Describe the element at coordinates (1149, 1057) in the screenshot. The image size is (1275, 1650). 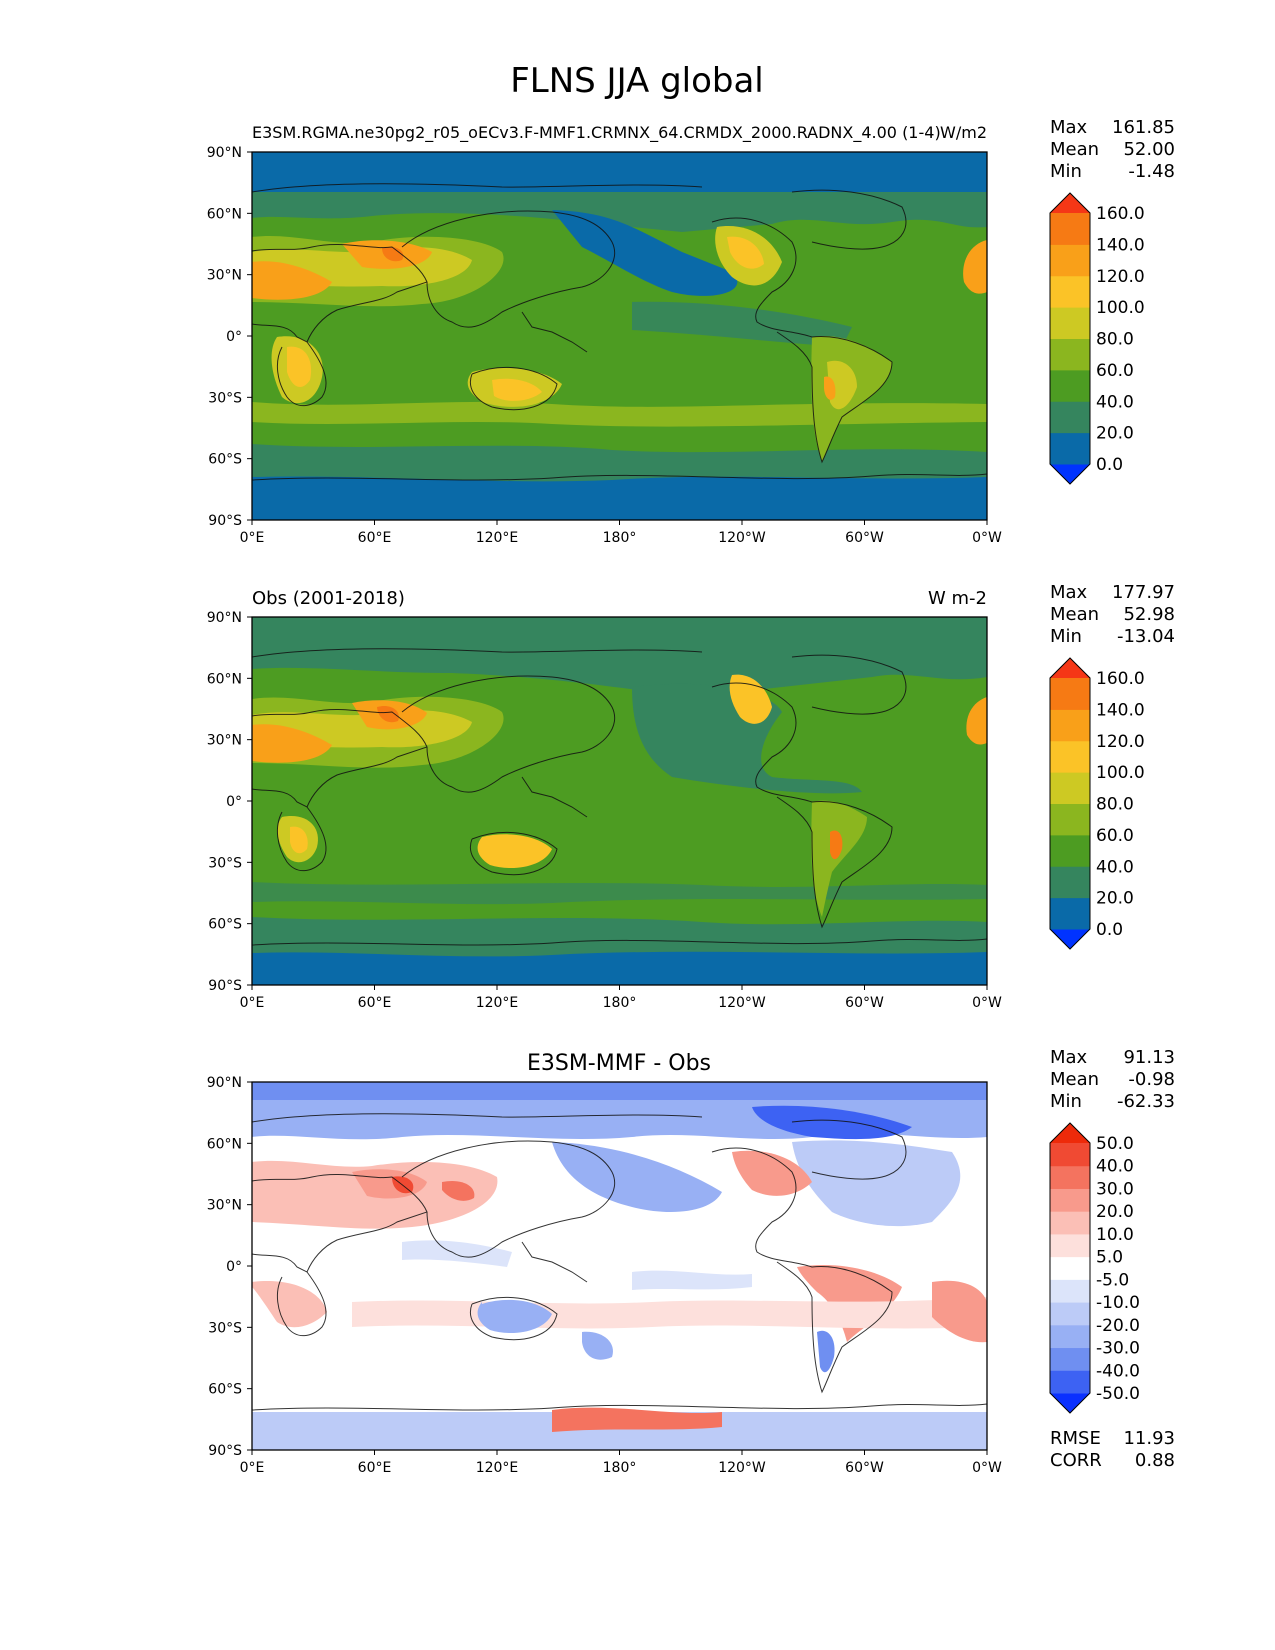
I see `stat-value: 91.13` at that location.